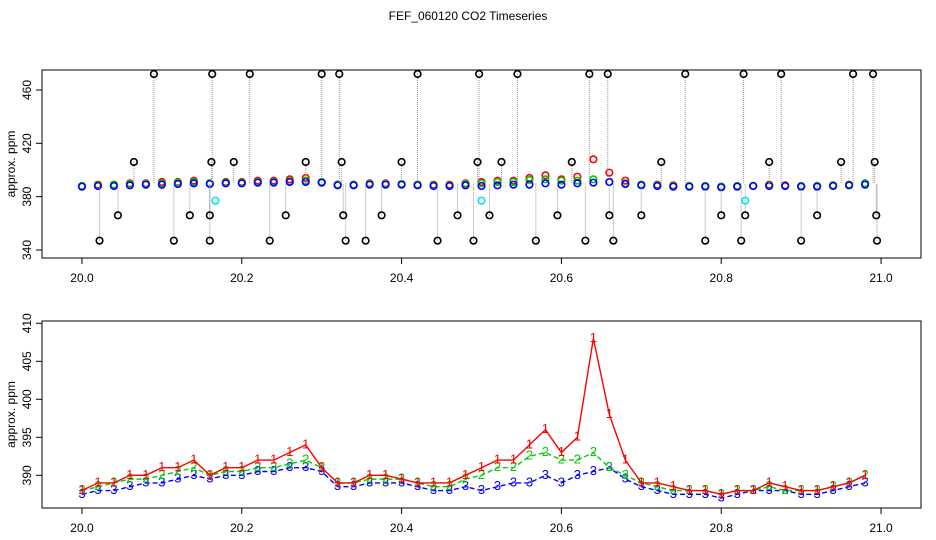 The image size is (936, 540). I want to click on y-tick-label: 400, so click(27, 399).